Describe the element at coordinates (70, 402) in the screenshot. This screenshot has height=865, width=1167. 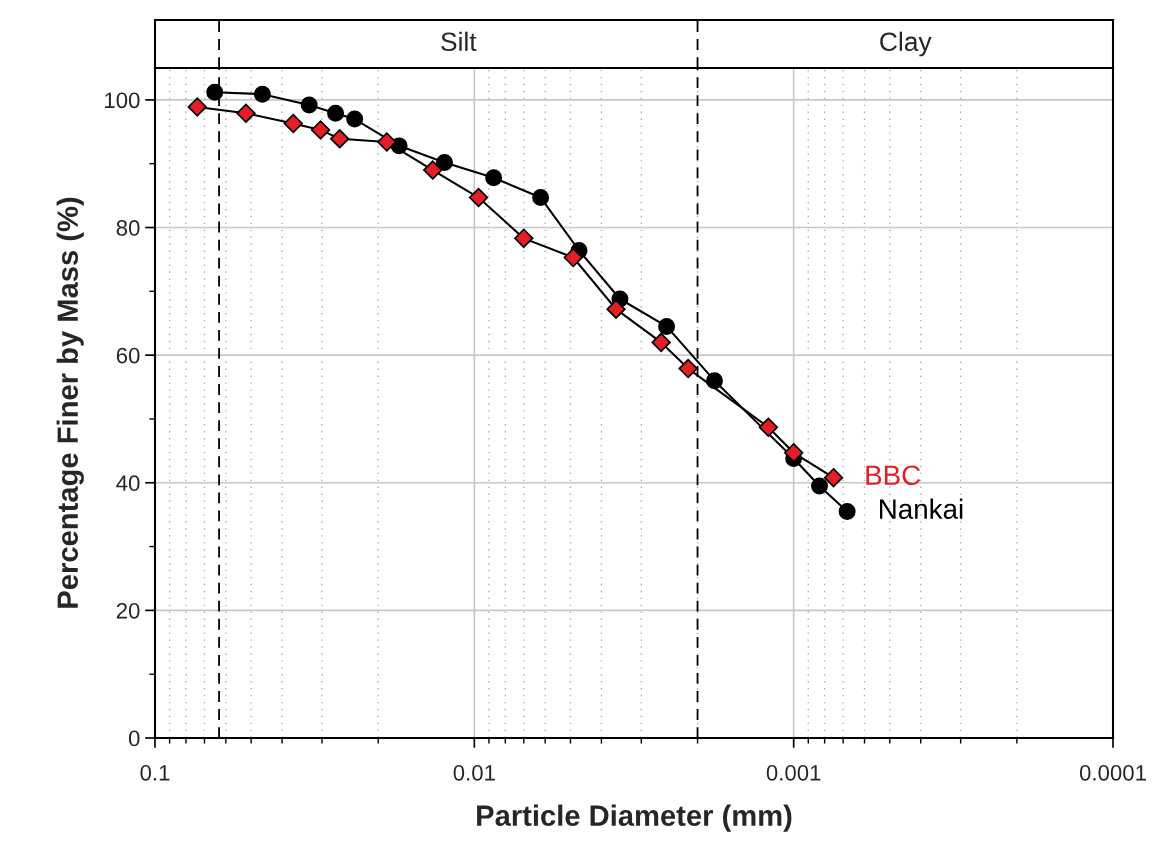
I see `y-axis-title: Percentage Finer by Mass (%)` at that location.